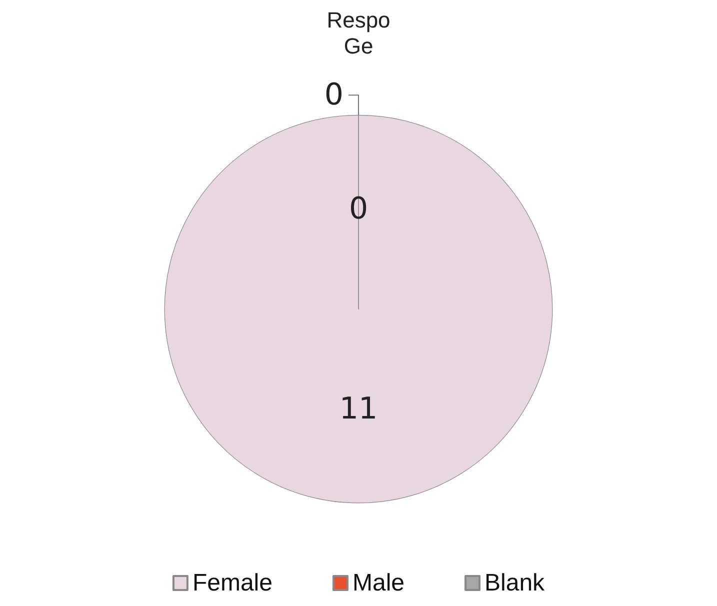  Describe the element at coordinates (358, 33) in the screenshot. I see `chart-title: Respo Ge` at that location.